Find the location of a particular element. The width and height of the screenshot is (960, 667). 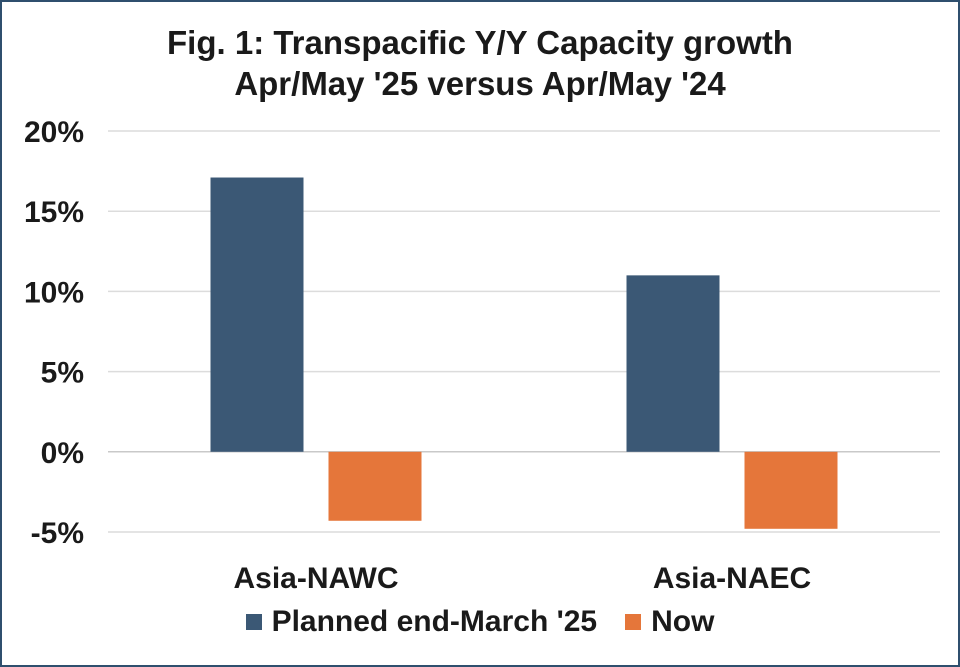

legend: Planned end-March '25 Now is located at coordinates (480, 622).